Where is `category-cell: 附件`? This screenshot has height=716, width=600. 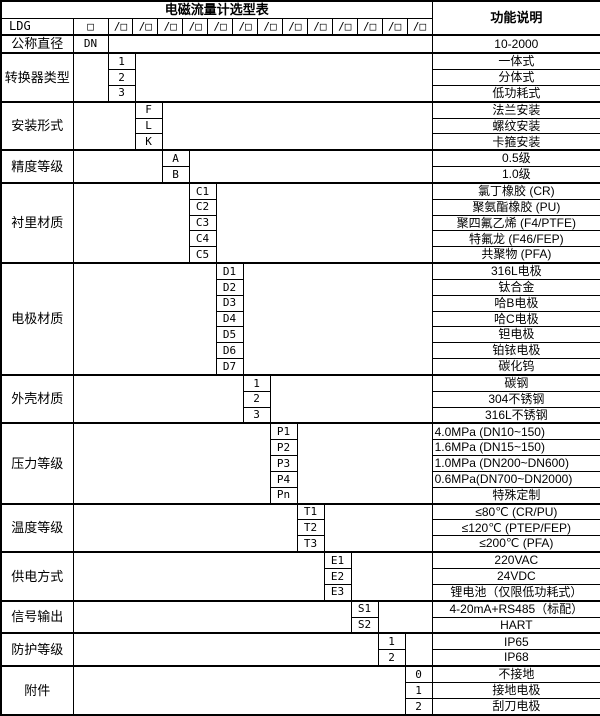 category-cell: 附件 is located at coordinates (37, 690).